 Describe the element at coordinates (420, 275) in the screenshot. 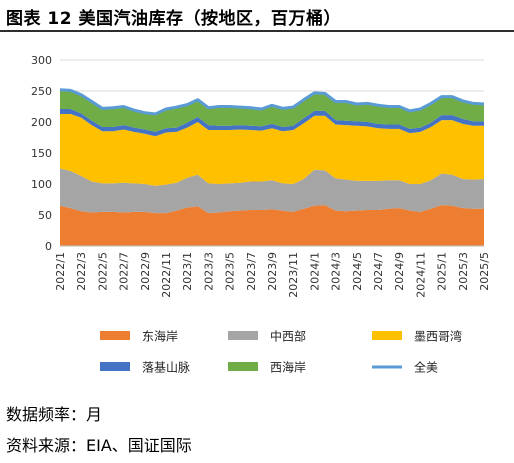

I see `x-tick-label: 2024/11` at that location.